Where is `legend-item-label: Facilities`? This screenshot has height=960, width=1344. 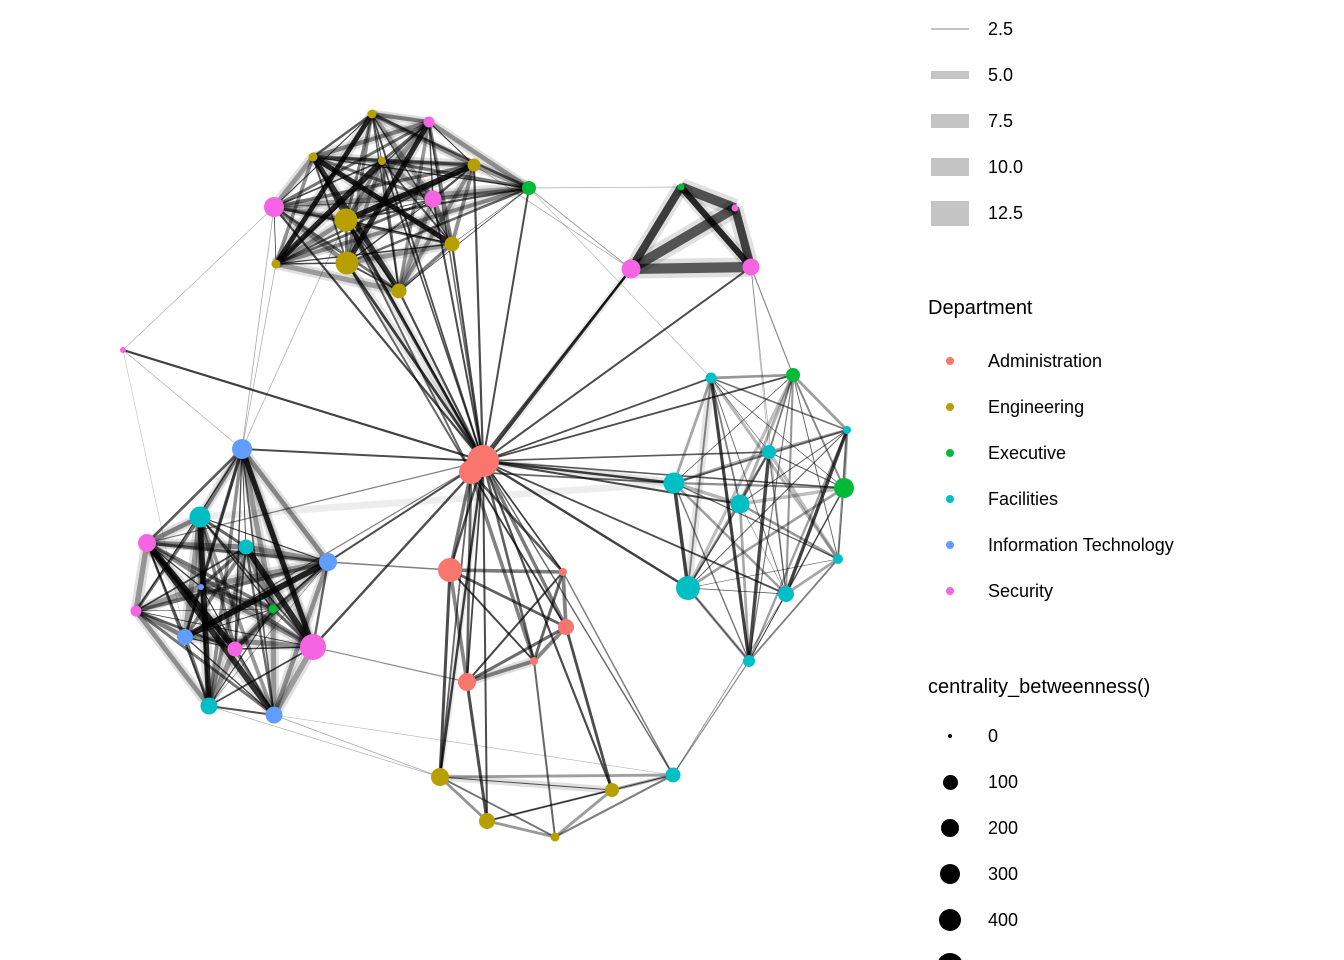
legend-item-label: Facilities is located at coordinates (1023, 498).